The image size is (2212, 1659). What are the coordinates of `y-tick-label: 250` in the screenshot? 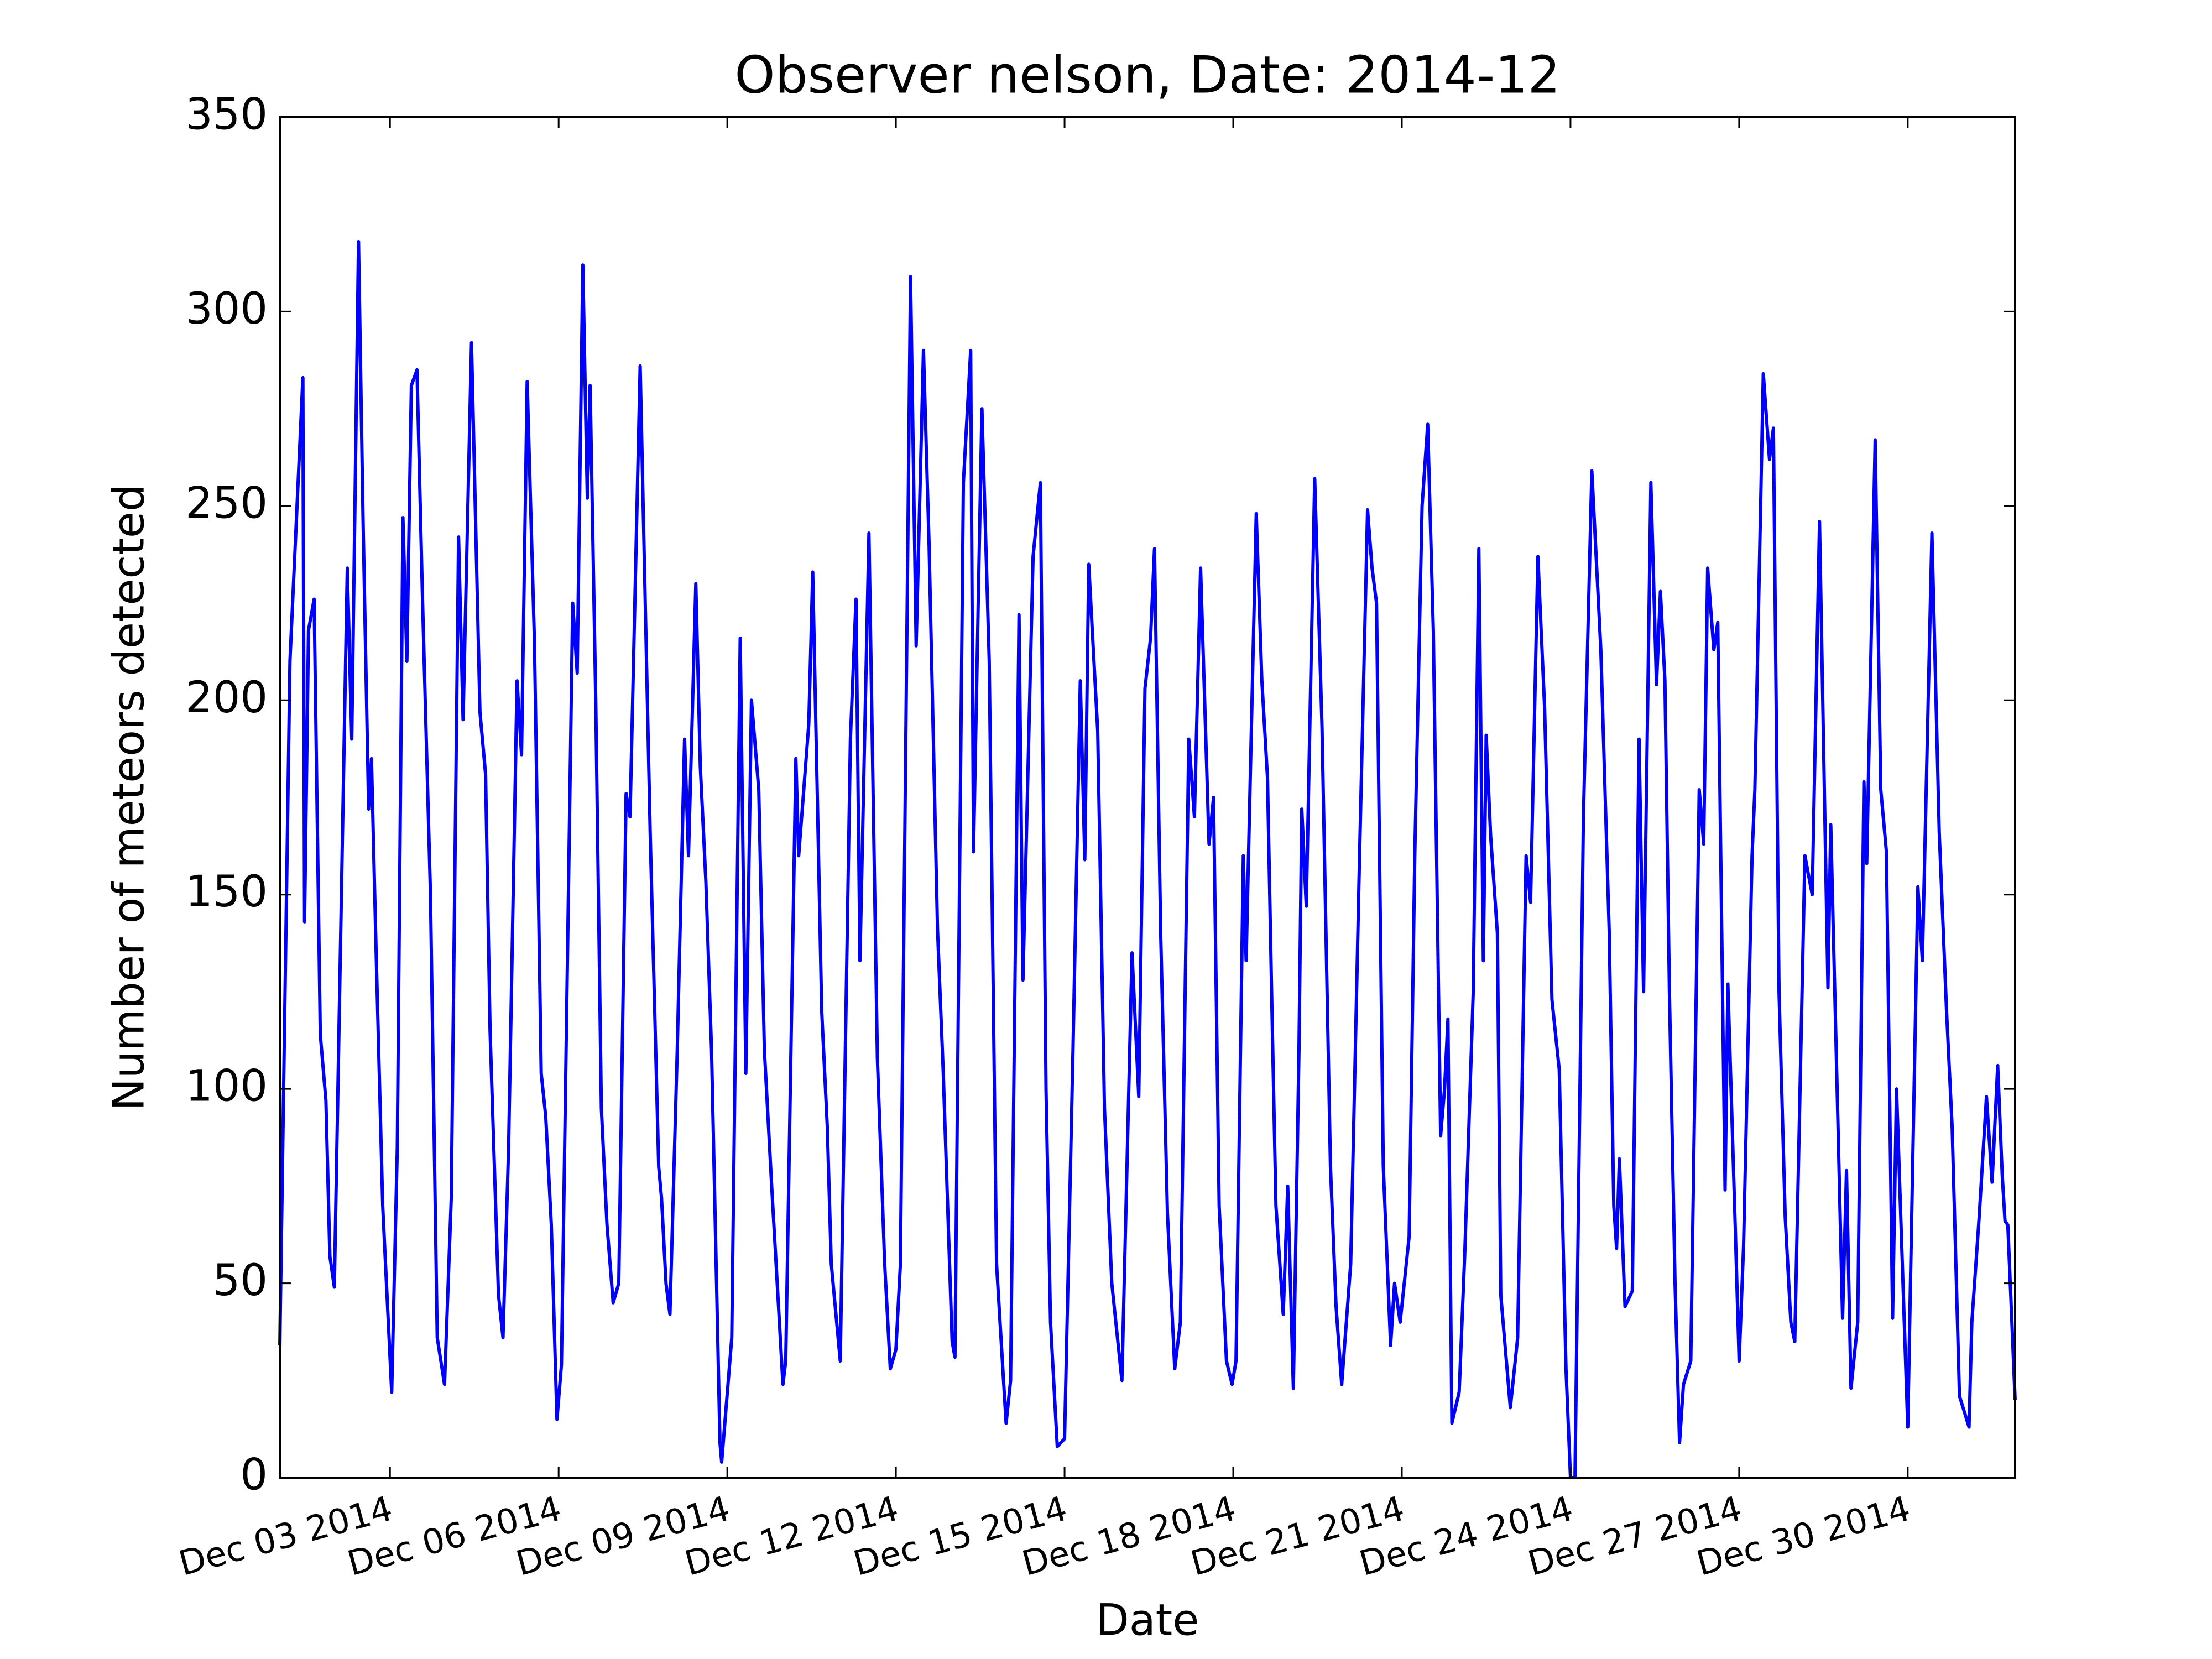 It's located at (227, 503).